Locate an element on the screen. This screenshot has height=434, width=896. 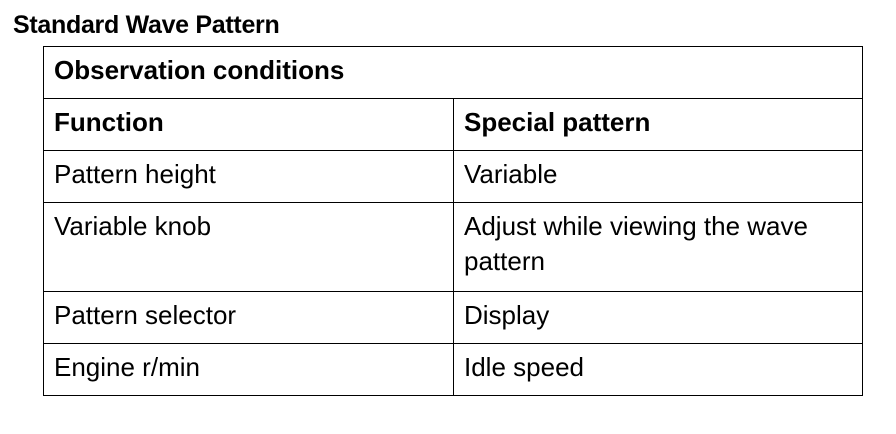
header-special-pattern: Special pattern is located at coordinates (658, 124).